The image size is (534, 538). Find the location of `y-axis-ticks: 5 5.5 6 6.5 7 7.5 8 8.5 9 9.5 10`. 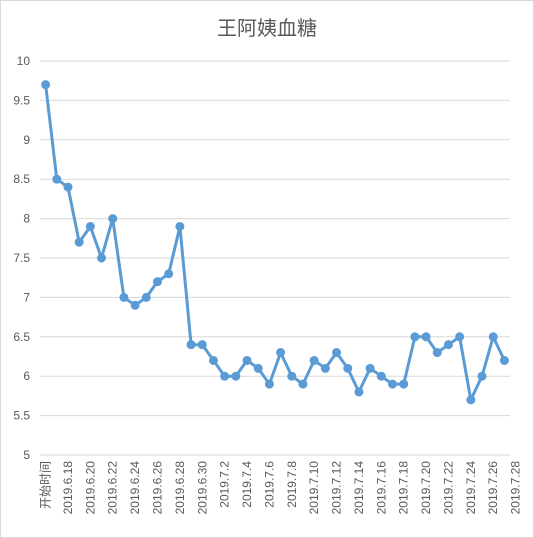

y-axis-ticks: 5 5.5 6 6.5 7 7.5 8 8.5 9 9.5 10 is located at coordinates (21, 258).